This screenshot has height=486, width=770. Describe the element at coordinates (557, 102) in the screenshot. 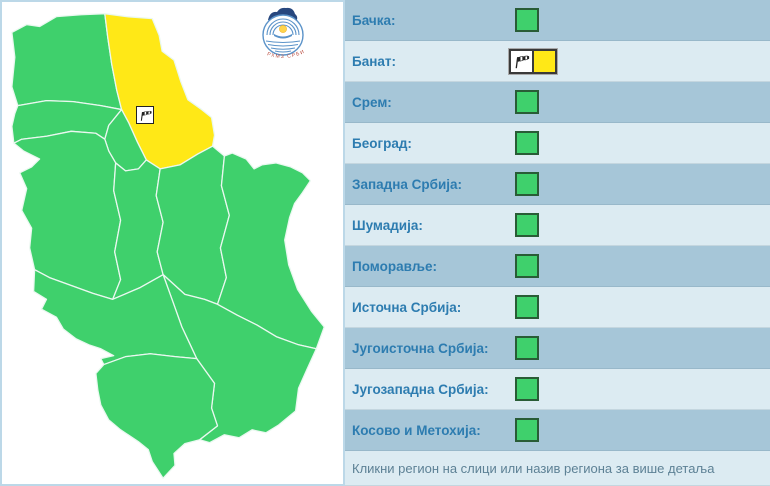

I see `region-row-srem: Срем:` at that location.